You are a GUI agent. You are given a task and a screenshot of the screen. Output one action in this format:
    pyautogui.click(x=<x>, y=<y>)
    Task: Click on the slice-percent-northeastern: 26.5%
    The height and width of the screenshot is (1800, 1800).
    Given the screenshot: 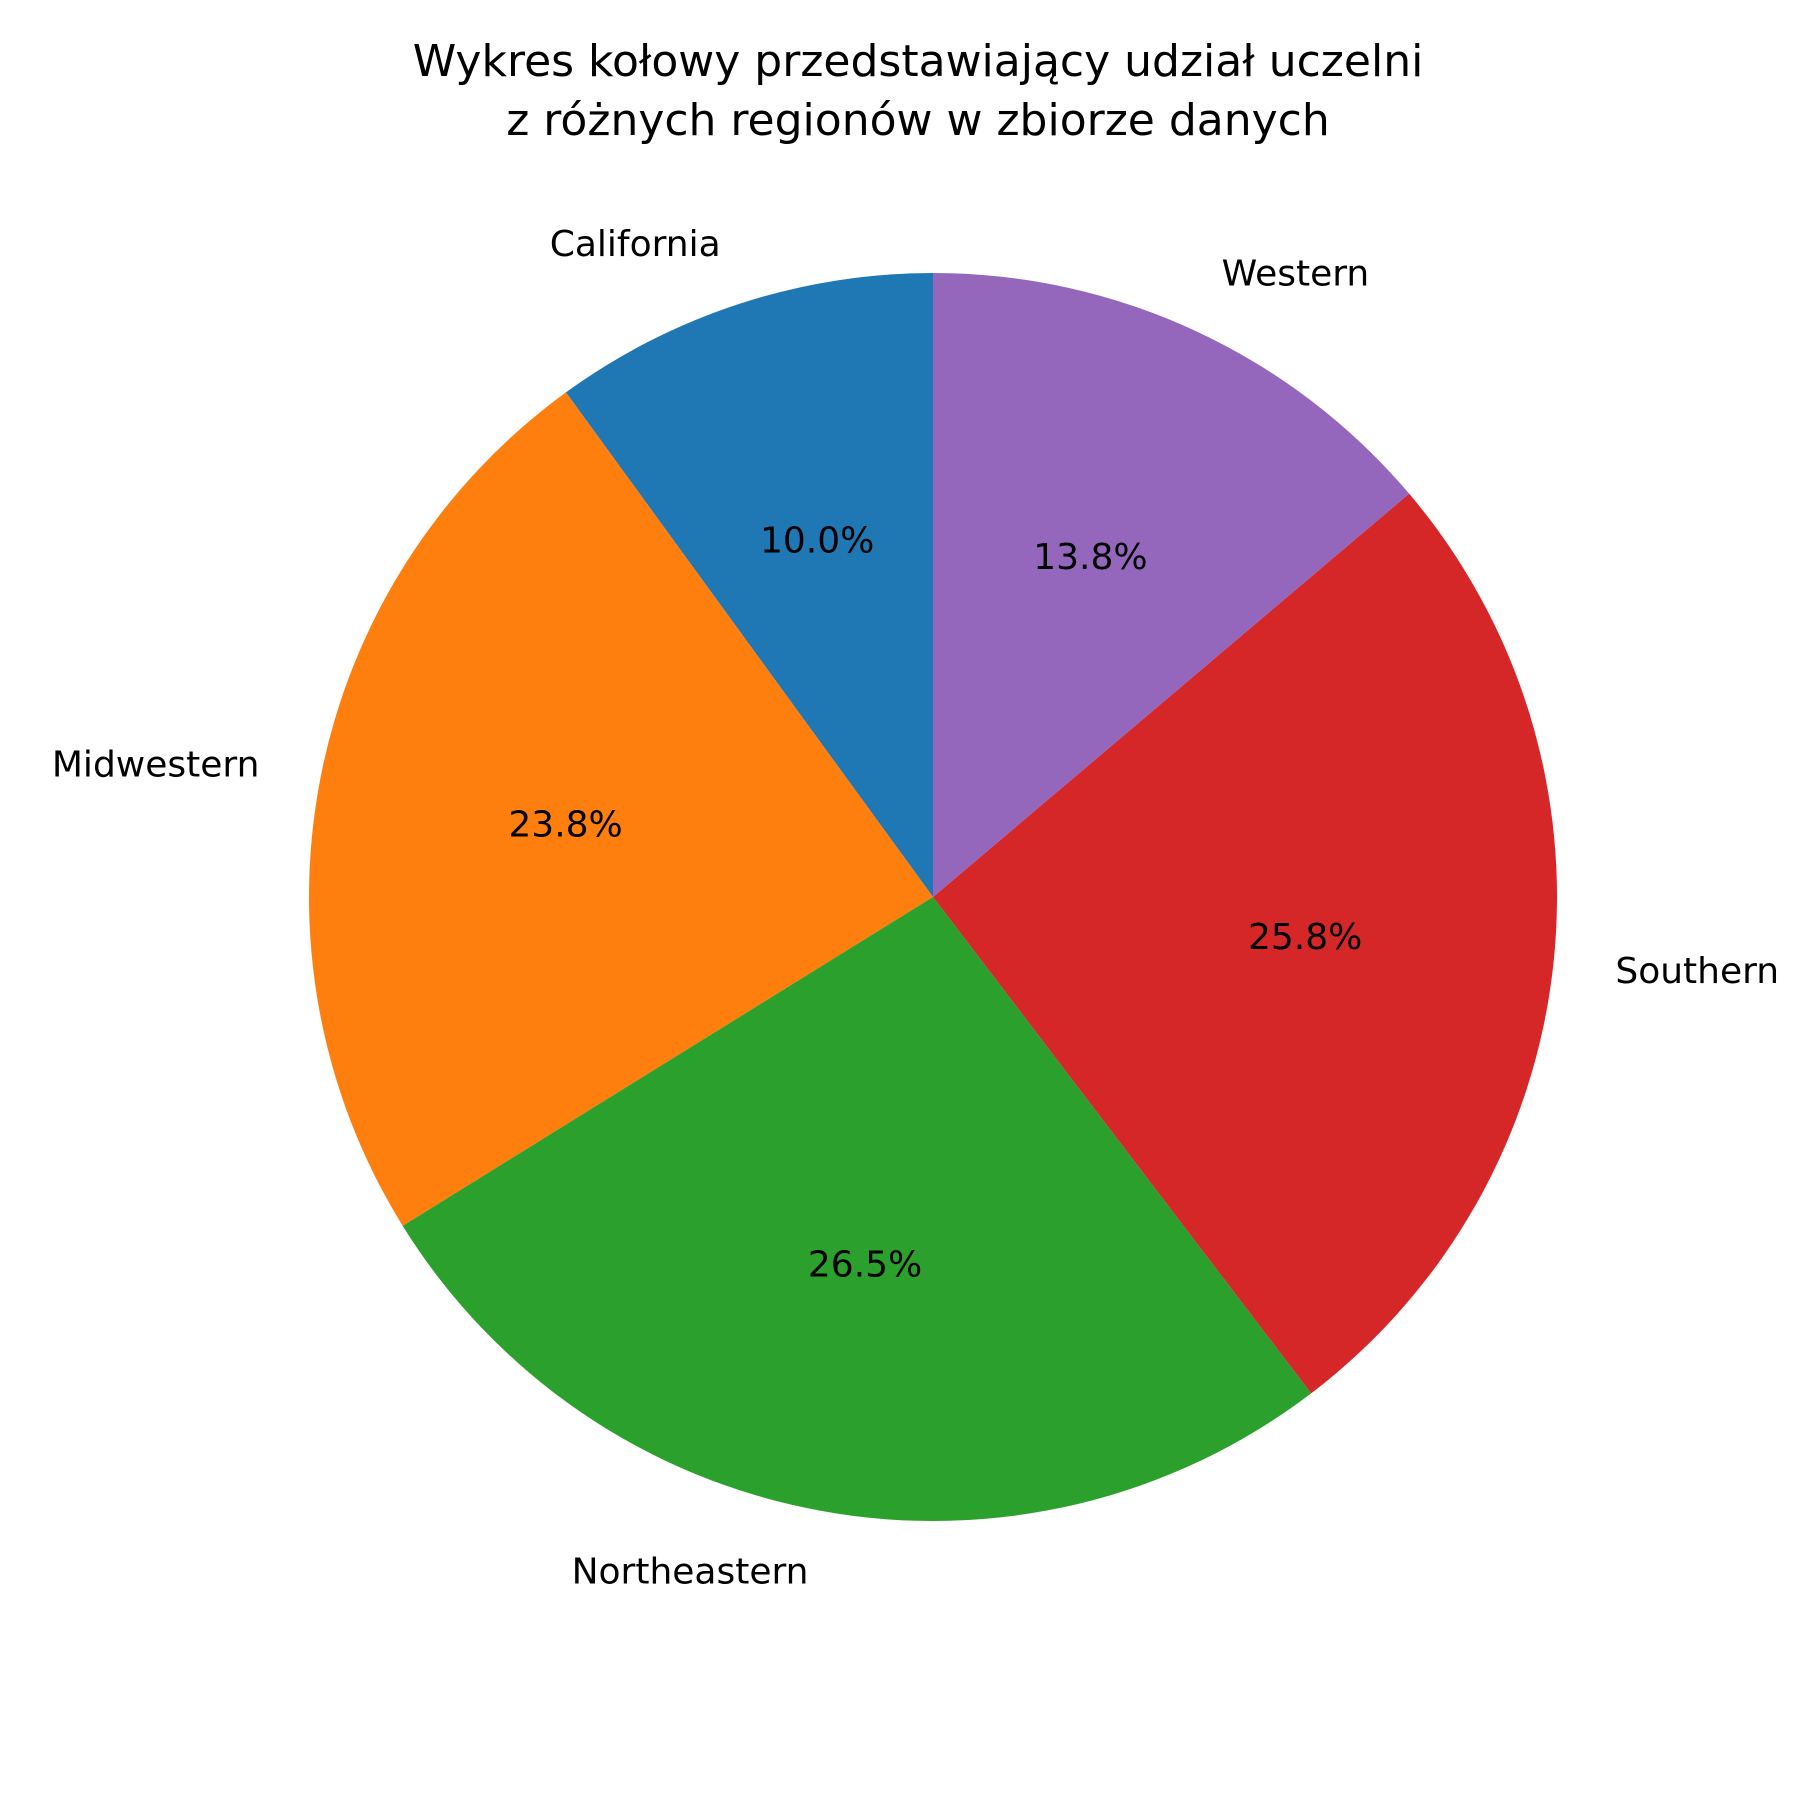 What is the action you would take?
    pyautogui.click(x=865, y=1265)
    